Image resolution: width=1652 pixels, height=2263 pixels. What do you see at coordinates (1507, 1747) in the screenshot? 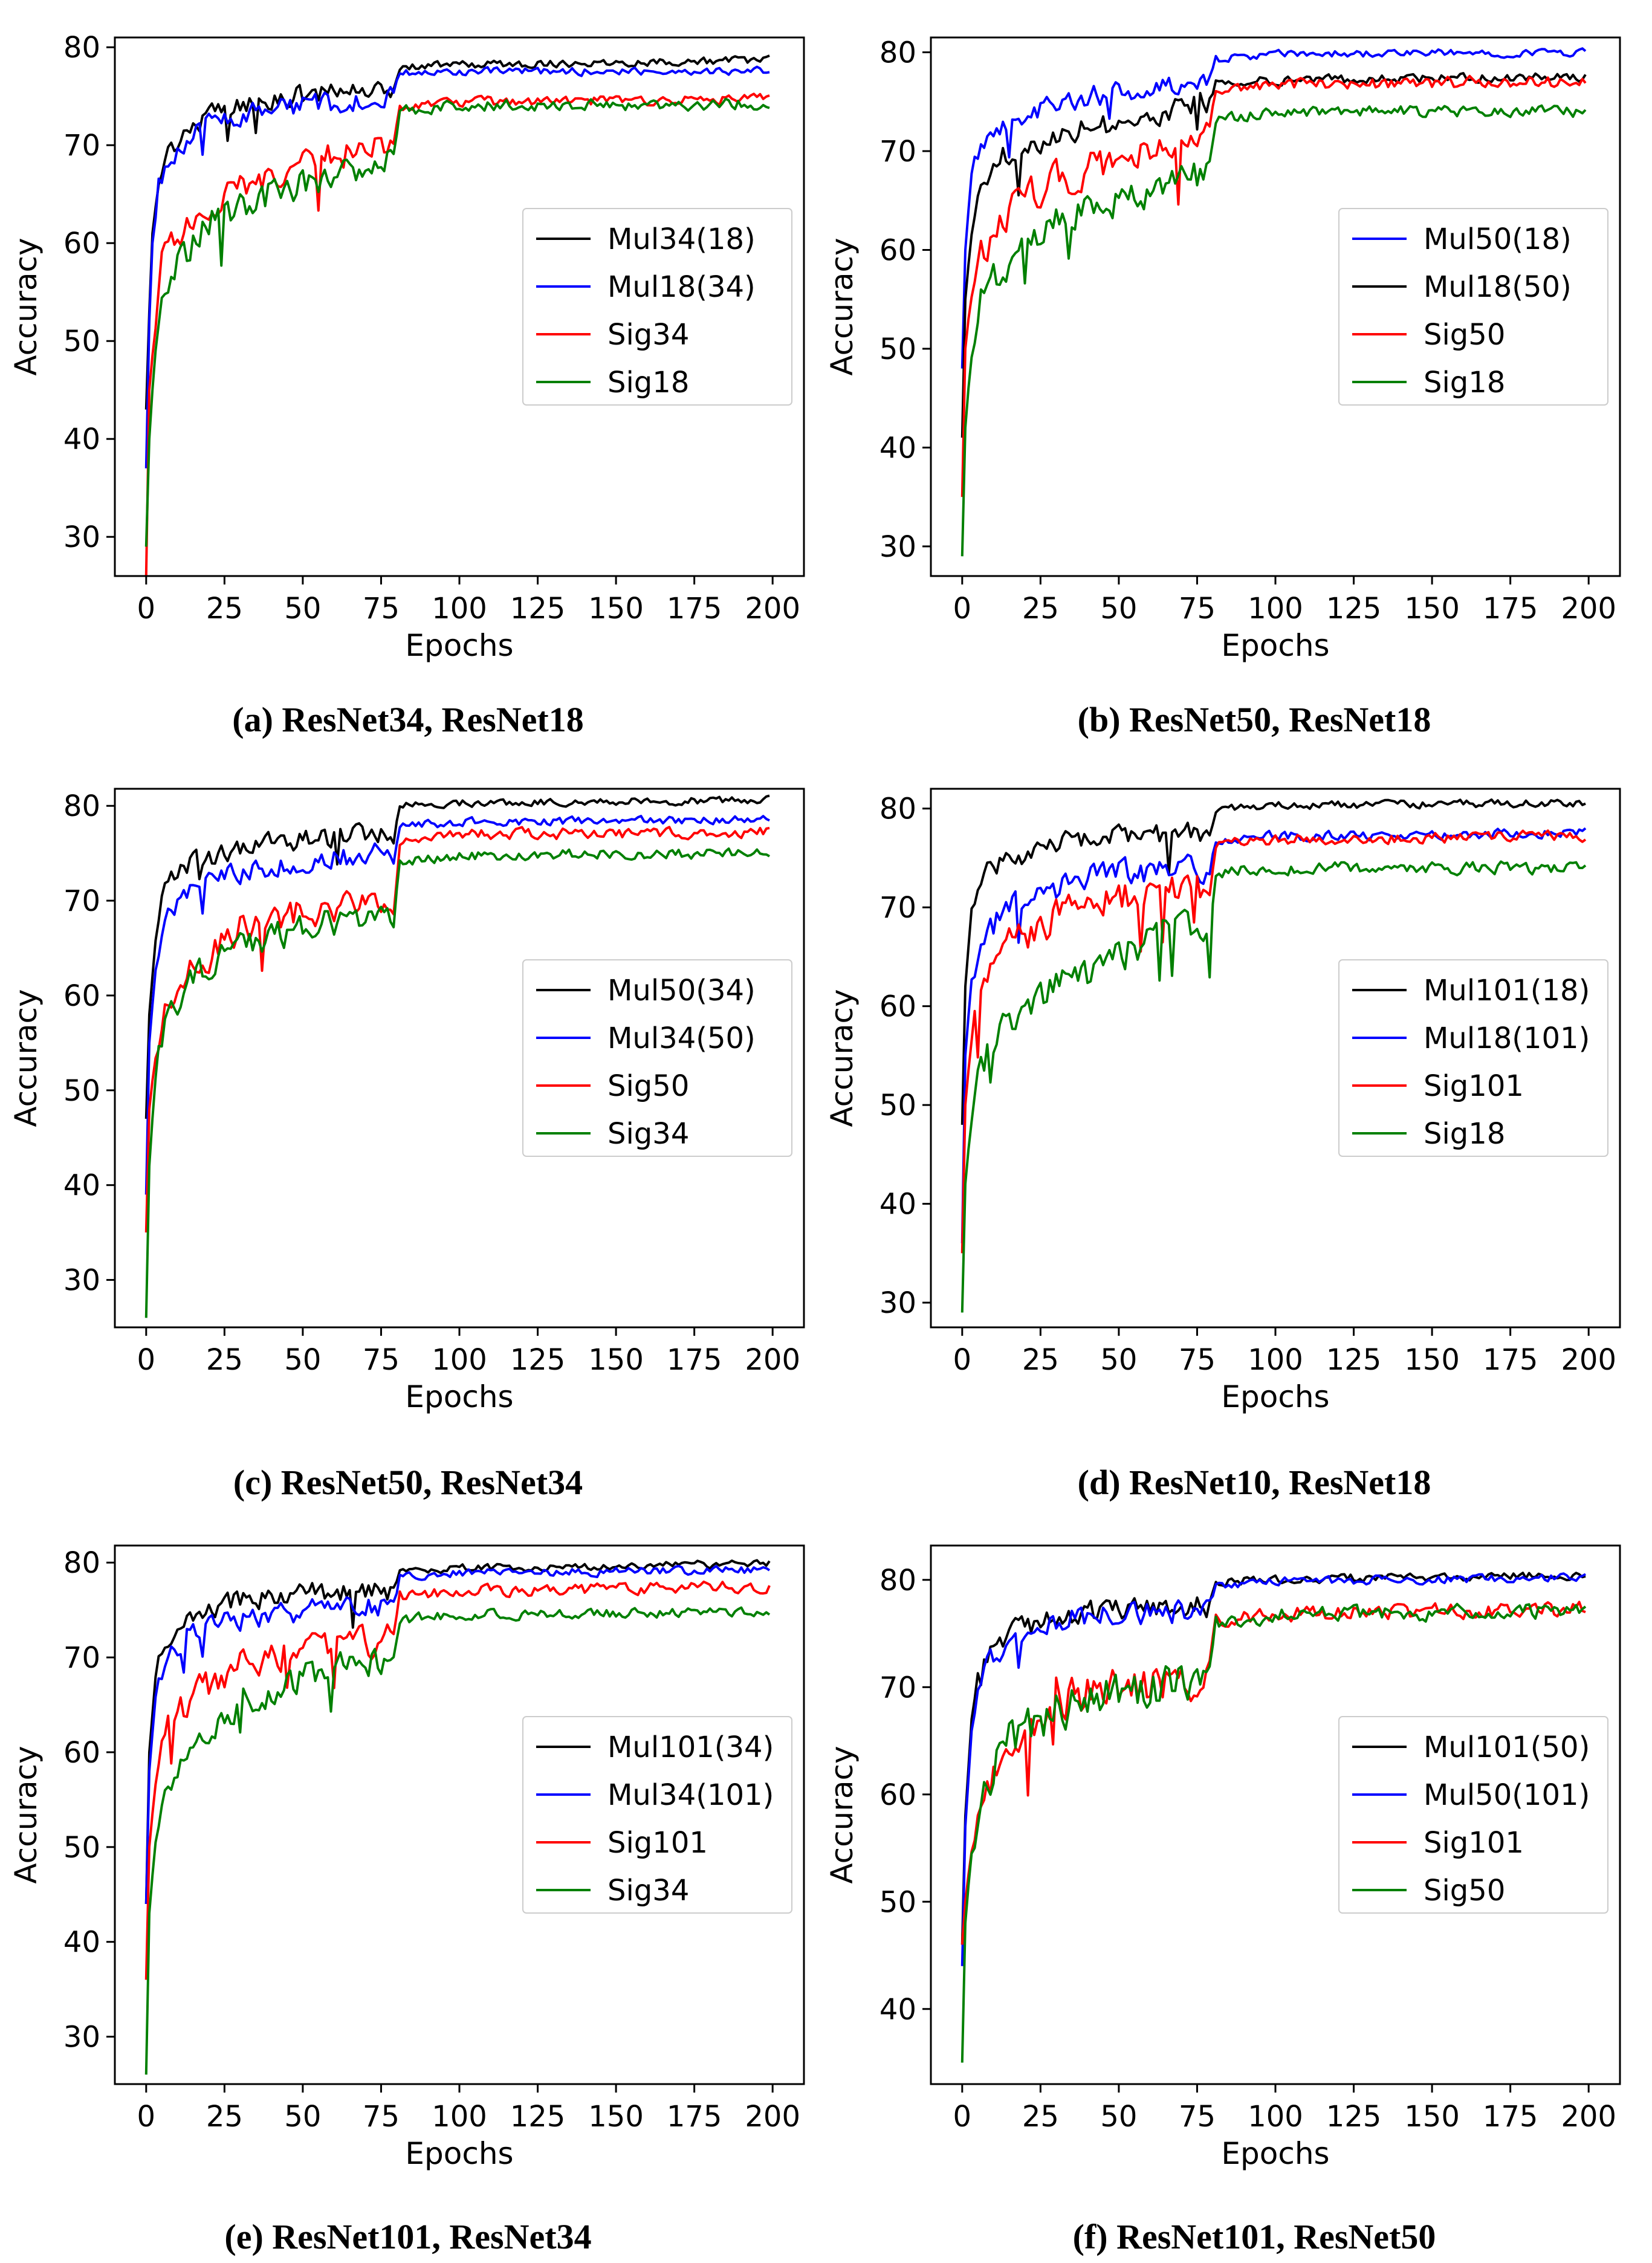
I see `legend-label: Mul101(50)` at bounding box center [1507, 1747].